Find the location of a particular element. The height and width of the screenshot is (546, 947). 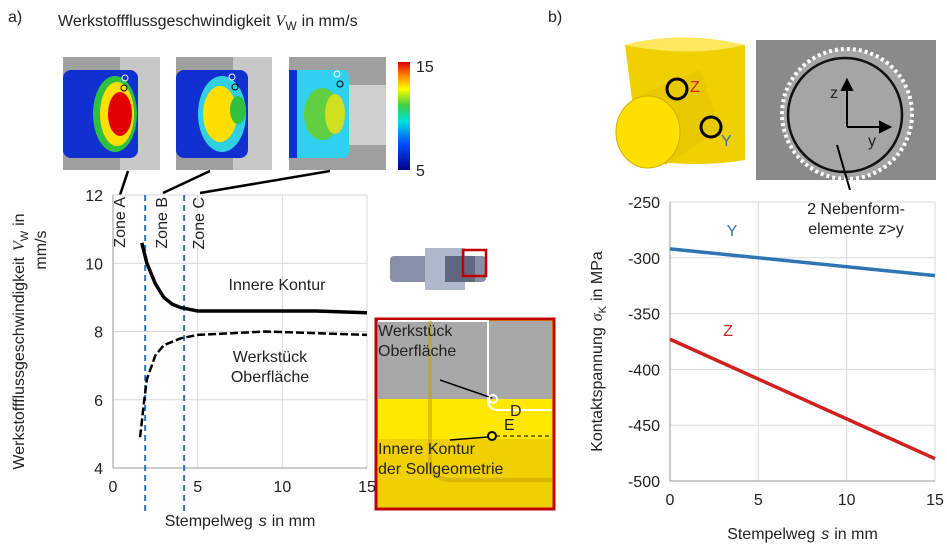

sim-title: Werkstoffflussgeschwindigkeit VW in mm/s is located at coordinates (208, 23).